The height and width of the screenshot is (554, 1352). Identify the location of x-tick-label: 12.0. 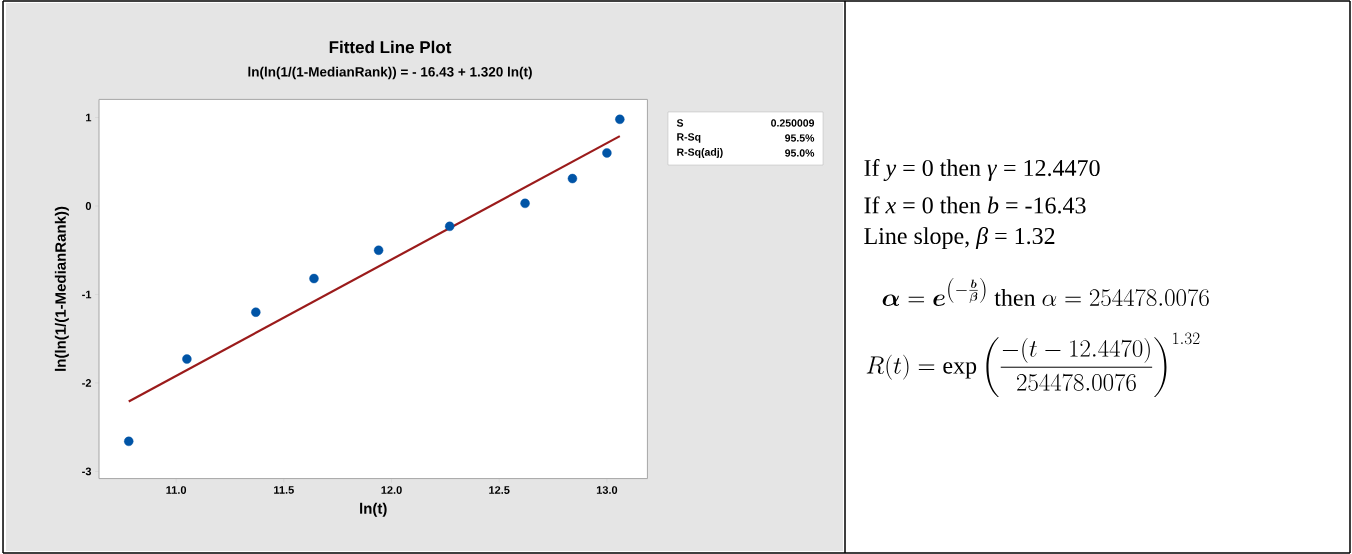
(391, 490).